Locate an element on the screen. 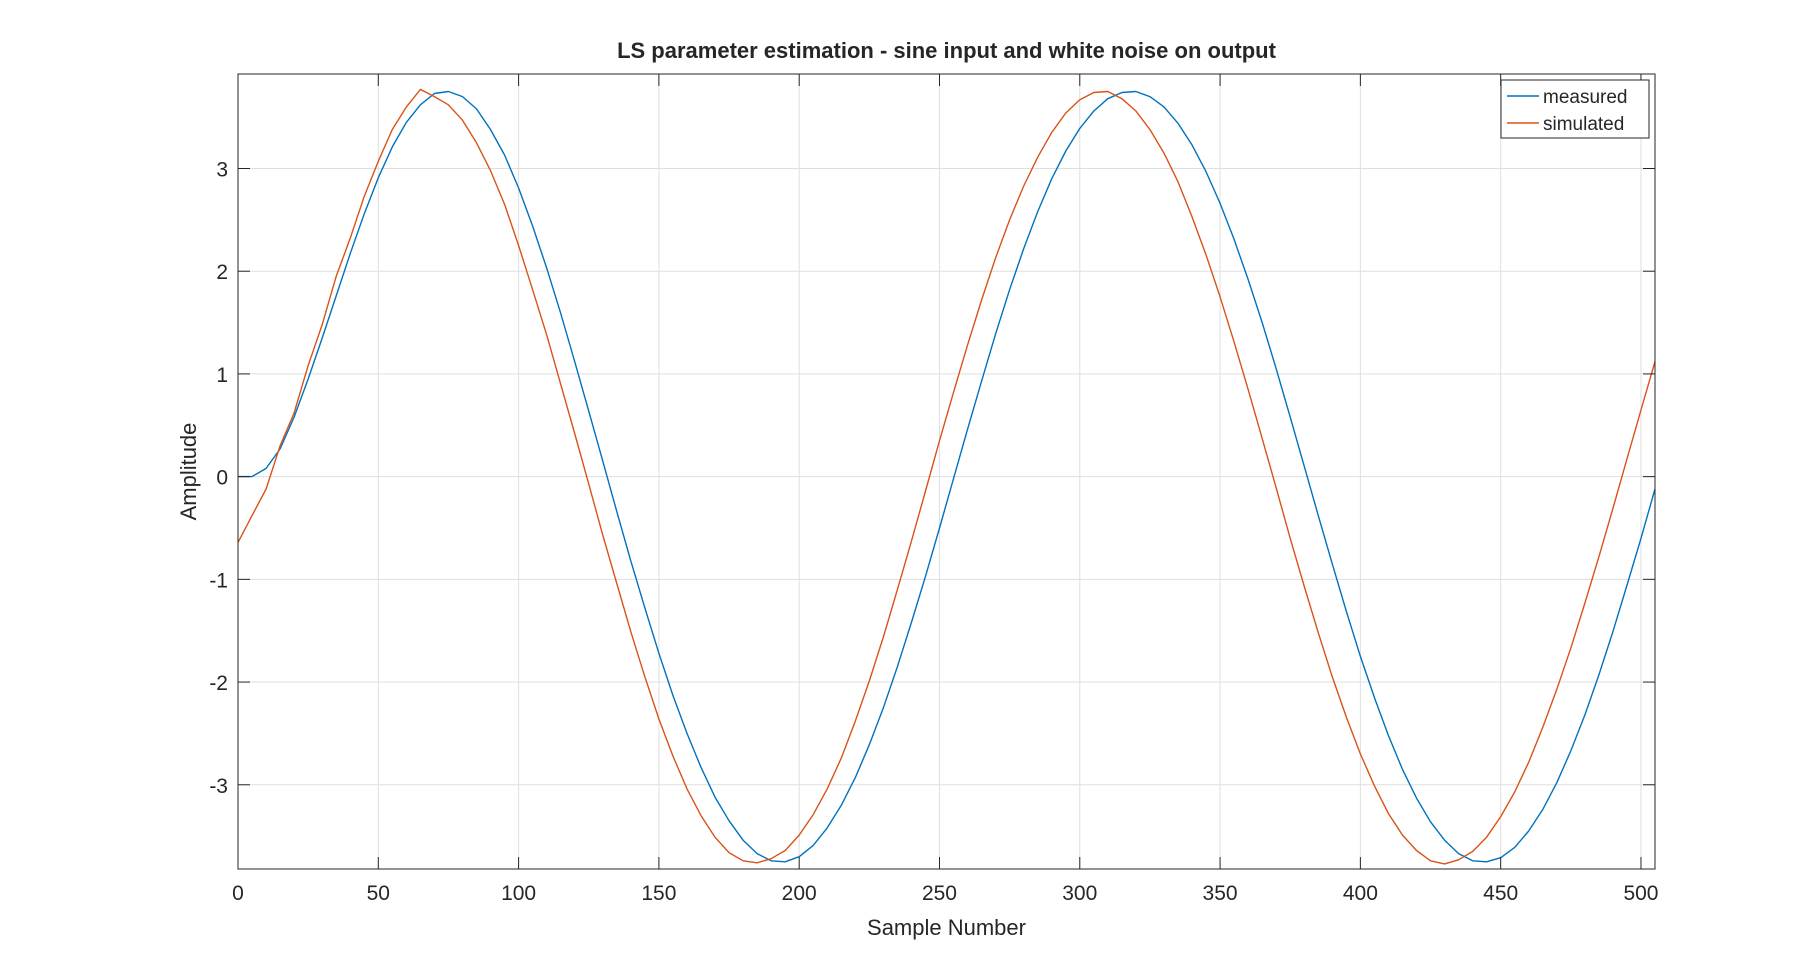 This screenshot has height=975, width=1810. legend-box is located at coordinates (1575, 109).